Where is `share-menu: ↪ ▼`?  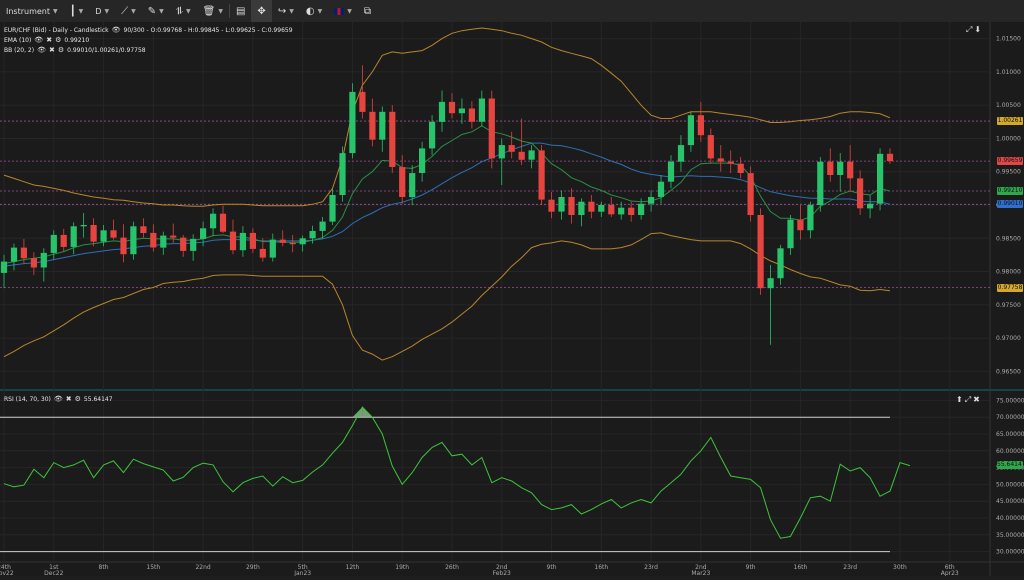
share-menu: ↪ ▼ is located at coordinates (286, 11).